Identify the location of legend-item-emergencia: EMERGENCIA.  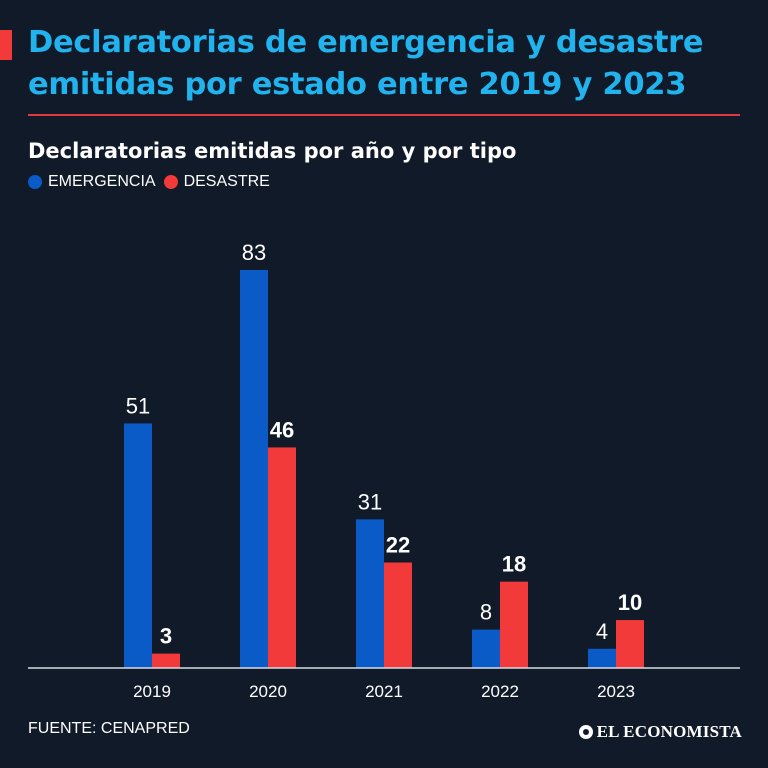
(92, 182).